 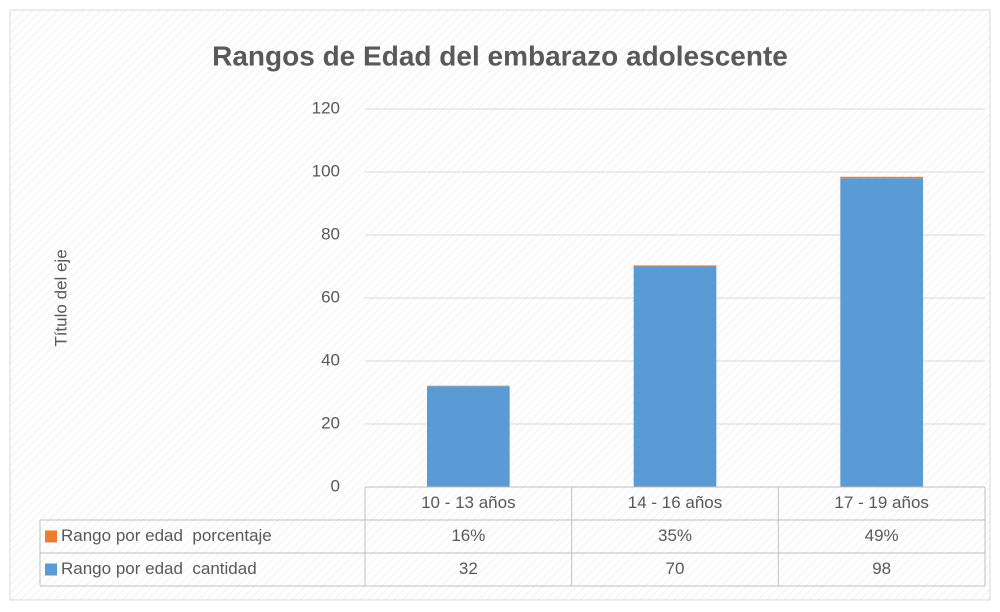 I want to click on y-axis-title: Título del eje, so click(x=60, y=297).